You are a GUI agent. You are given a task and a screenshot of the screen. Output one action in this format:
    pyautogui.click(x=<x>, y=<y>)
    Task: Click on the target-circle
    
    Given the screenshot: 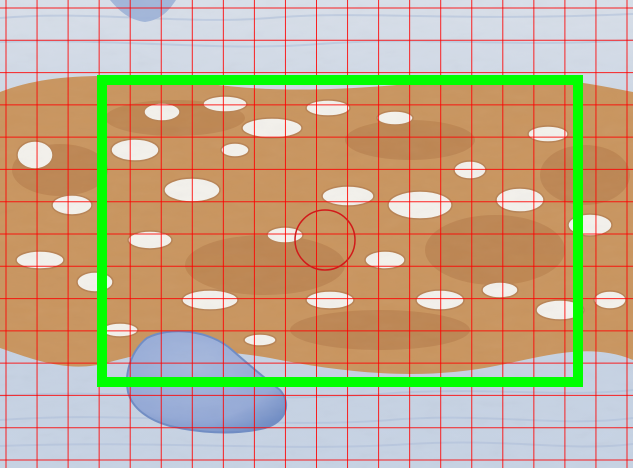 What is the action you would take?
    pyautogui.click(x=325, y=240)
    